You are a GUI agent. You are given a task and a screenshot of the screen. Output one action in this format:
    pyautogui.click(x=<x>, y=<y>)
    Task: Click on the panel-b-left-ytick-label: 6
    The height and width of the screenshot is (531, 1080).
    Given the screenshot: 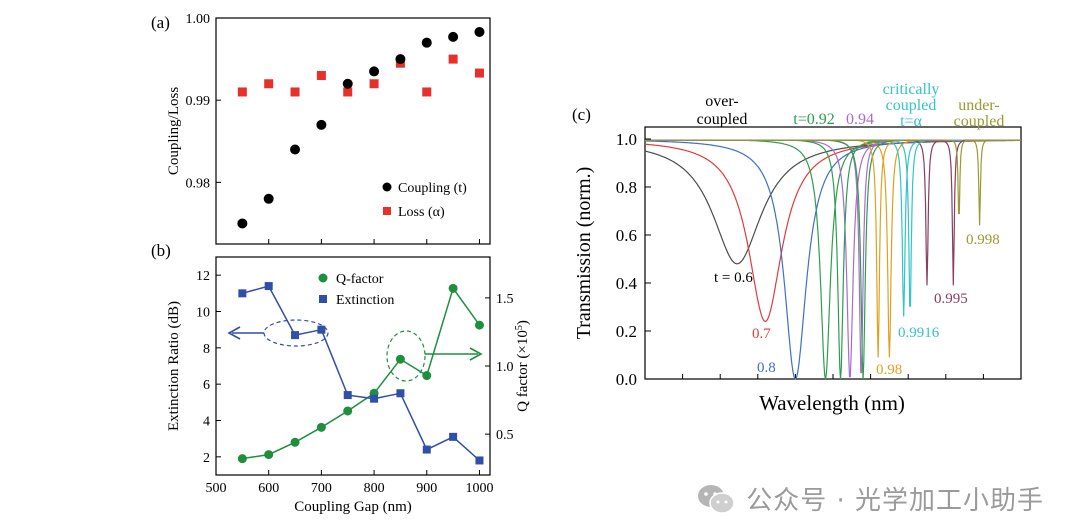 What is the action you would take?
    pyautogui.click(x=206, y=385)
    